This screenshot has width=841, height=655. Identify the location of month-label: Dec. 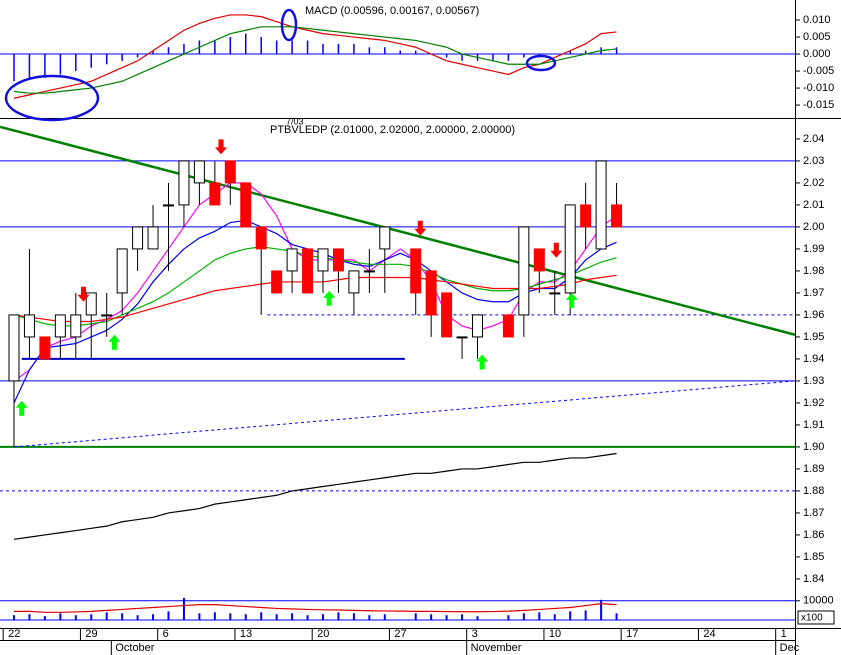
(790, 648).